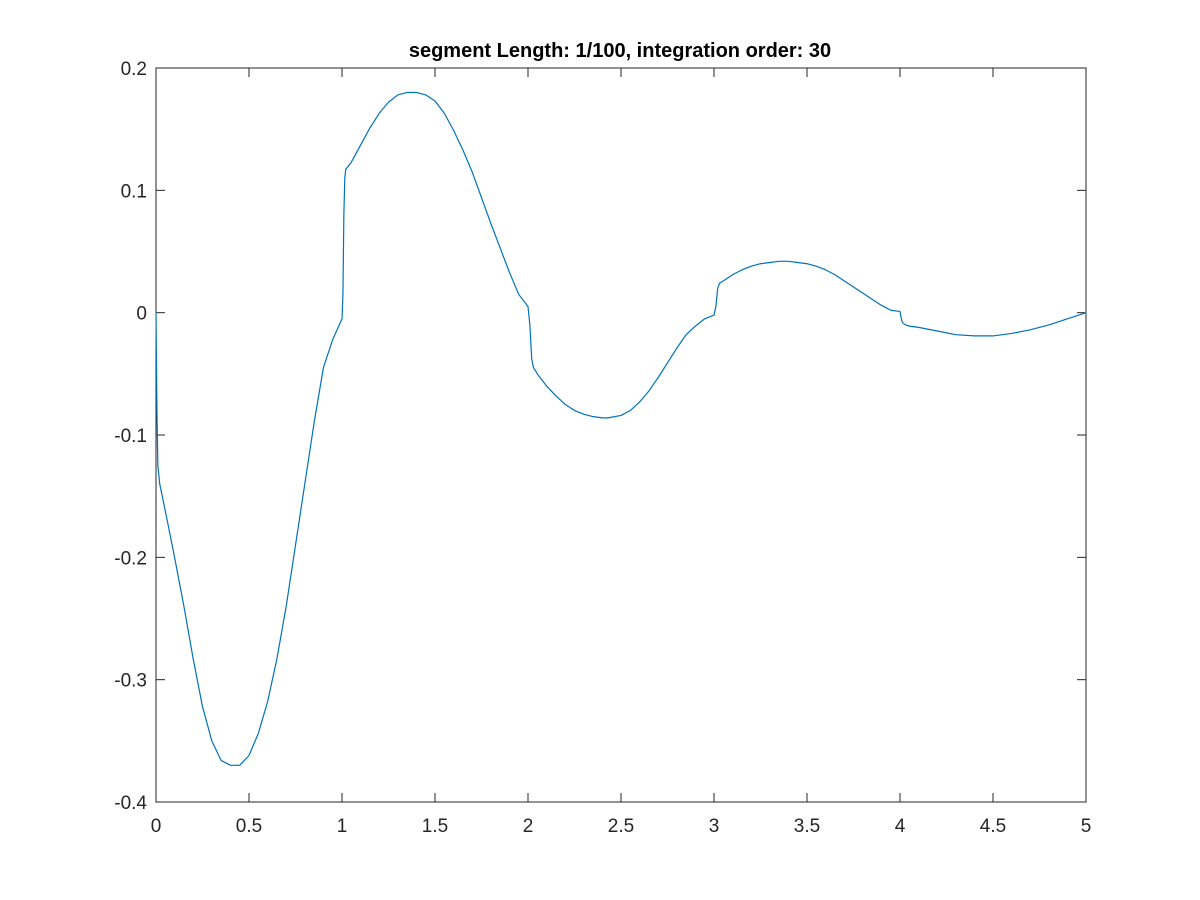  Describe the element at coordinates (993, 826) in the screenshot. I see `x-tick-label: 4.5` at that location.